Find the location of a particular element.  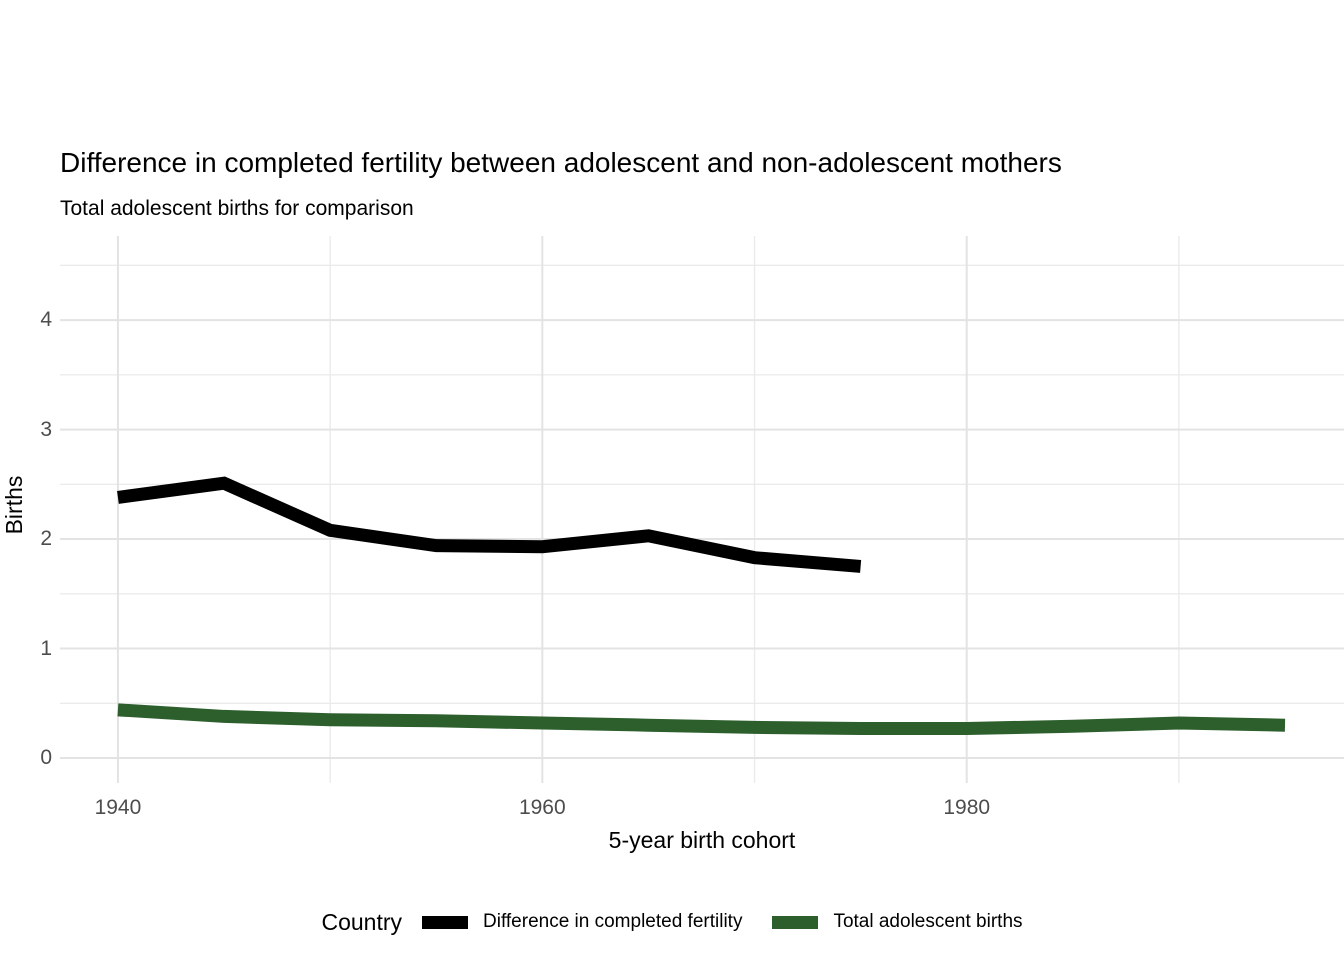

series-line-difference-in-completed-fertility is located at coordinates (489, 524).